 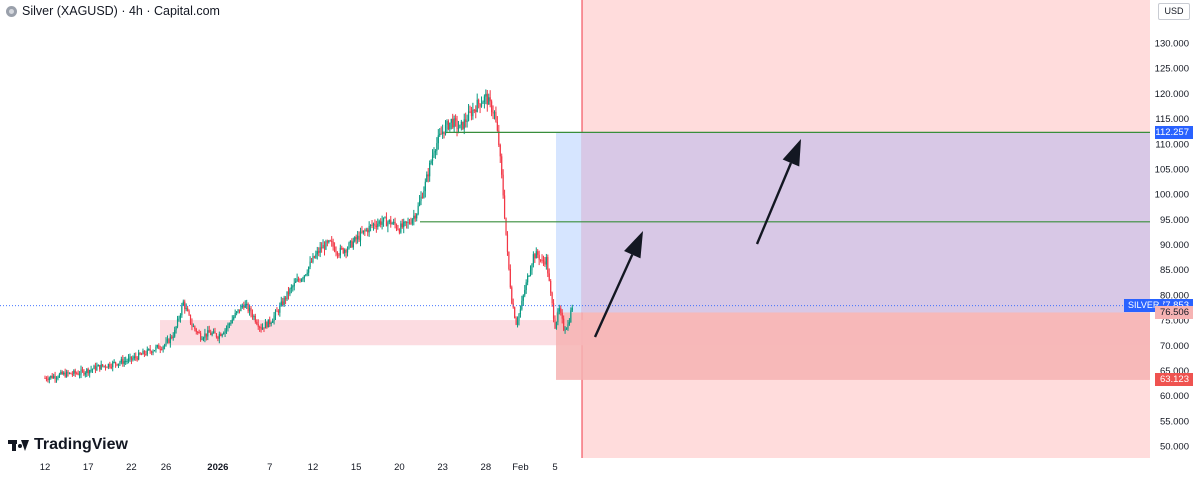 I want to click on currency-selector: USD, so click(x=1174, y=11).